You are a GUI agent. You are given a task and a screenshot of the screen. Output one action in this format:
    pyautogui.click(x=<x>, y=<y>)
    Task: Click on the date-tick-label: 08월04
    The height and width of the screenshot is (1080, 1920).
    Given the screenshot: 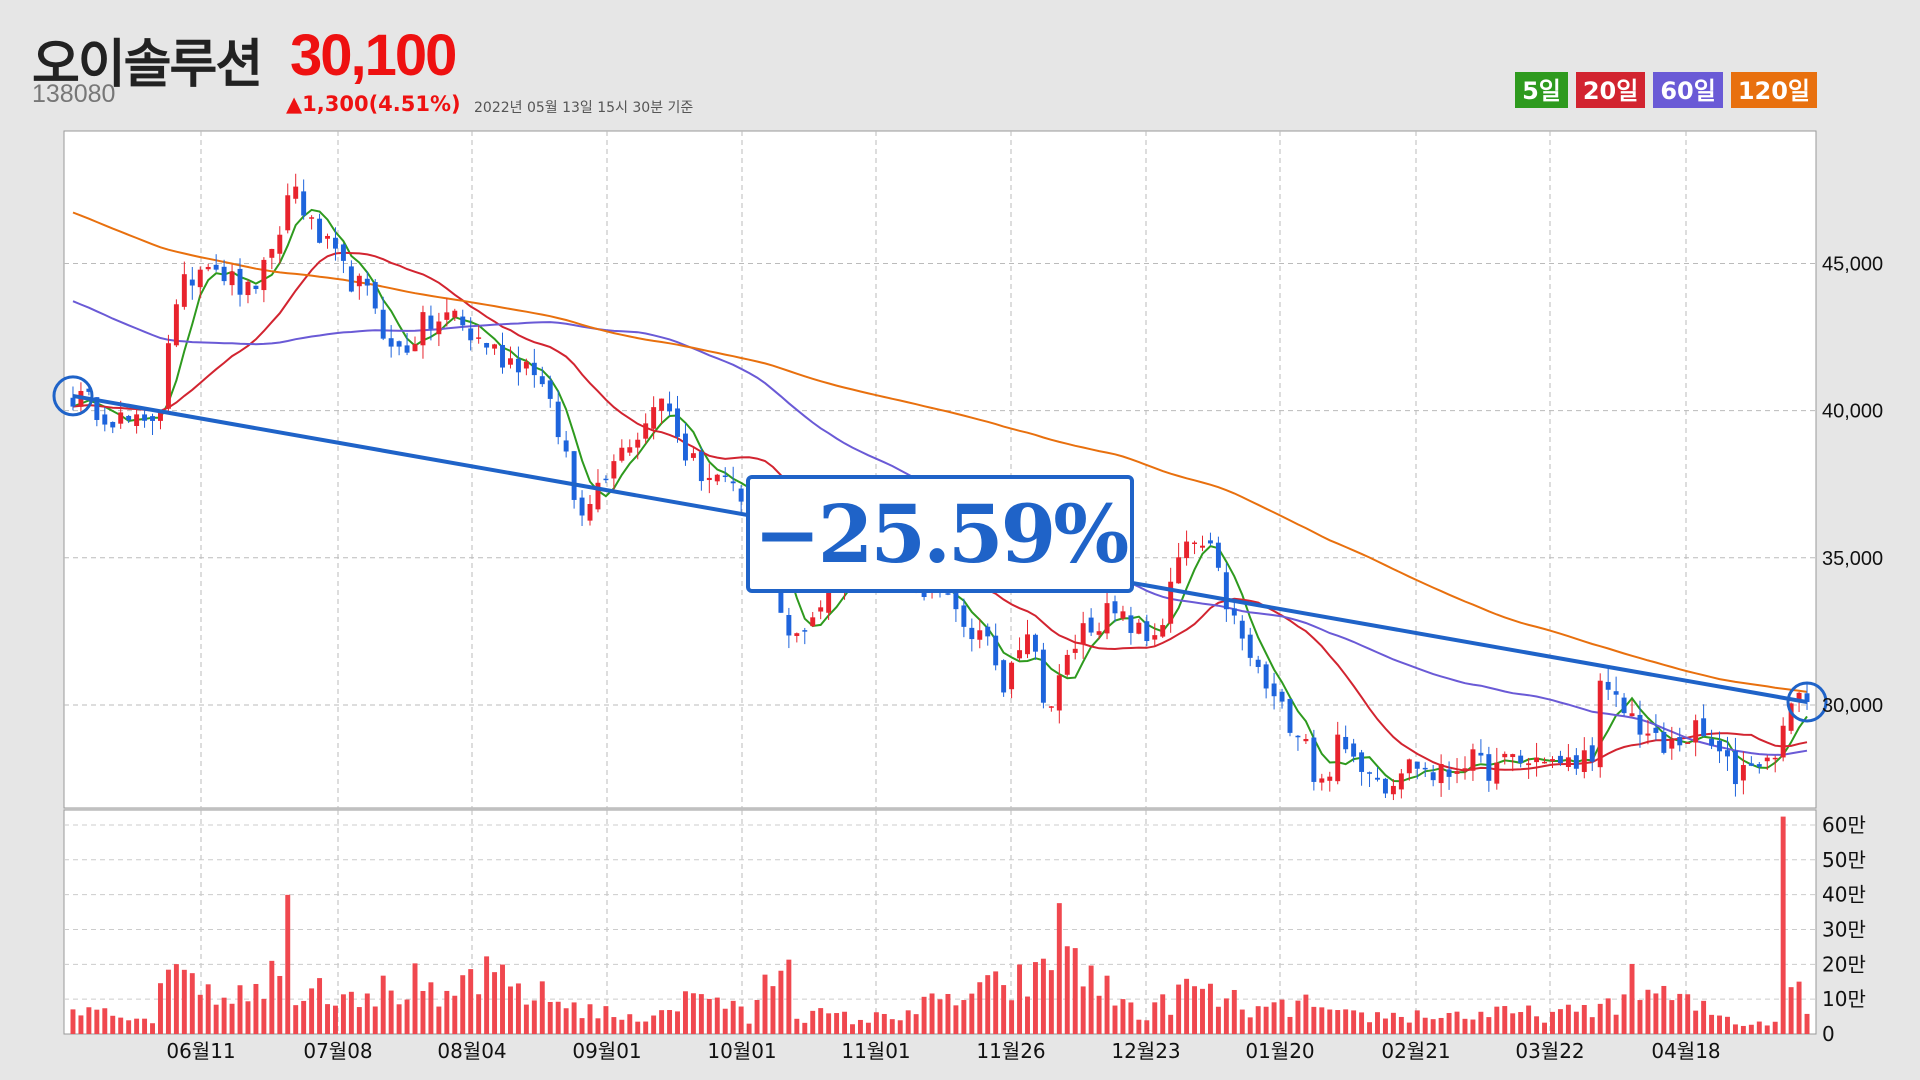 What is the action you would take?
    pyautogui.click(x=471, y=1051)
    